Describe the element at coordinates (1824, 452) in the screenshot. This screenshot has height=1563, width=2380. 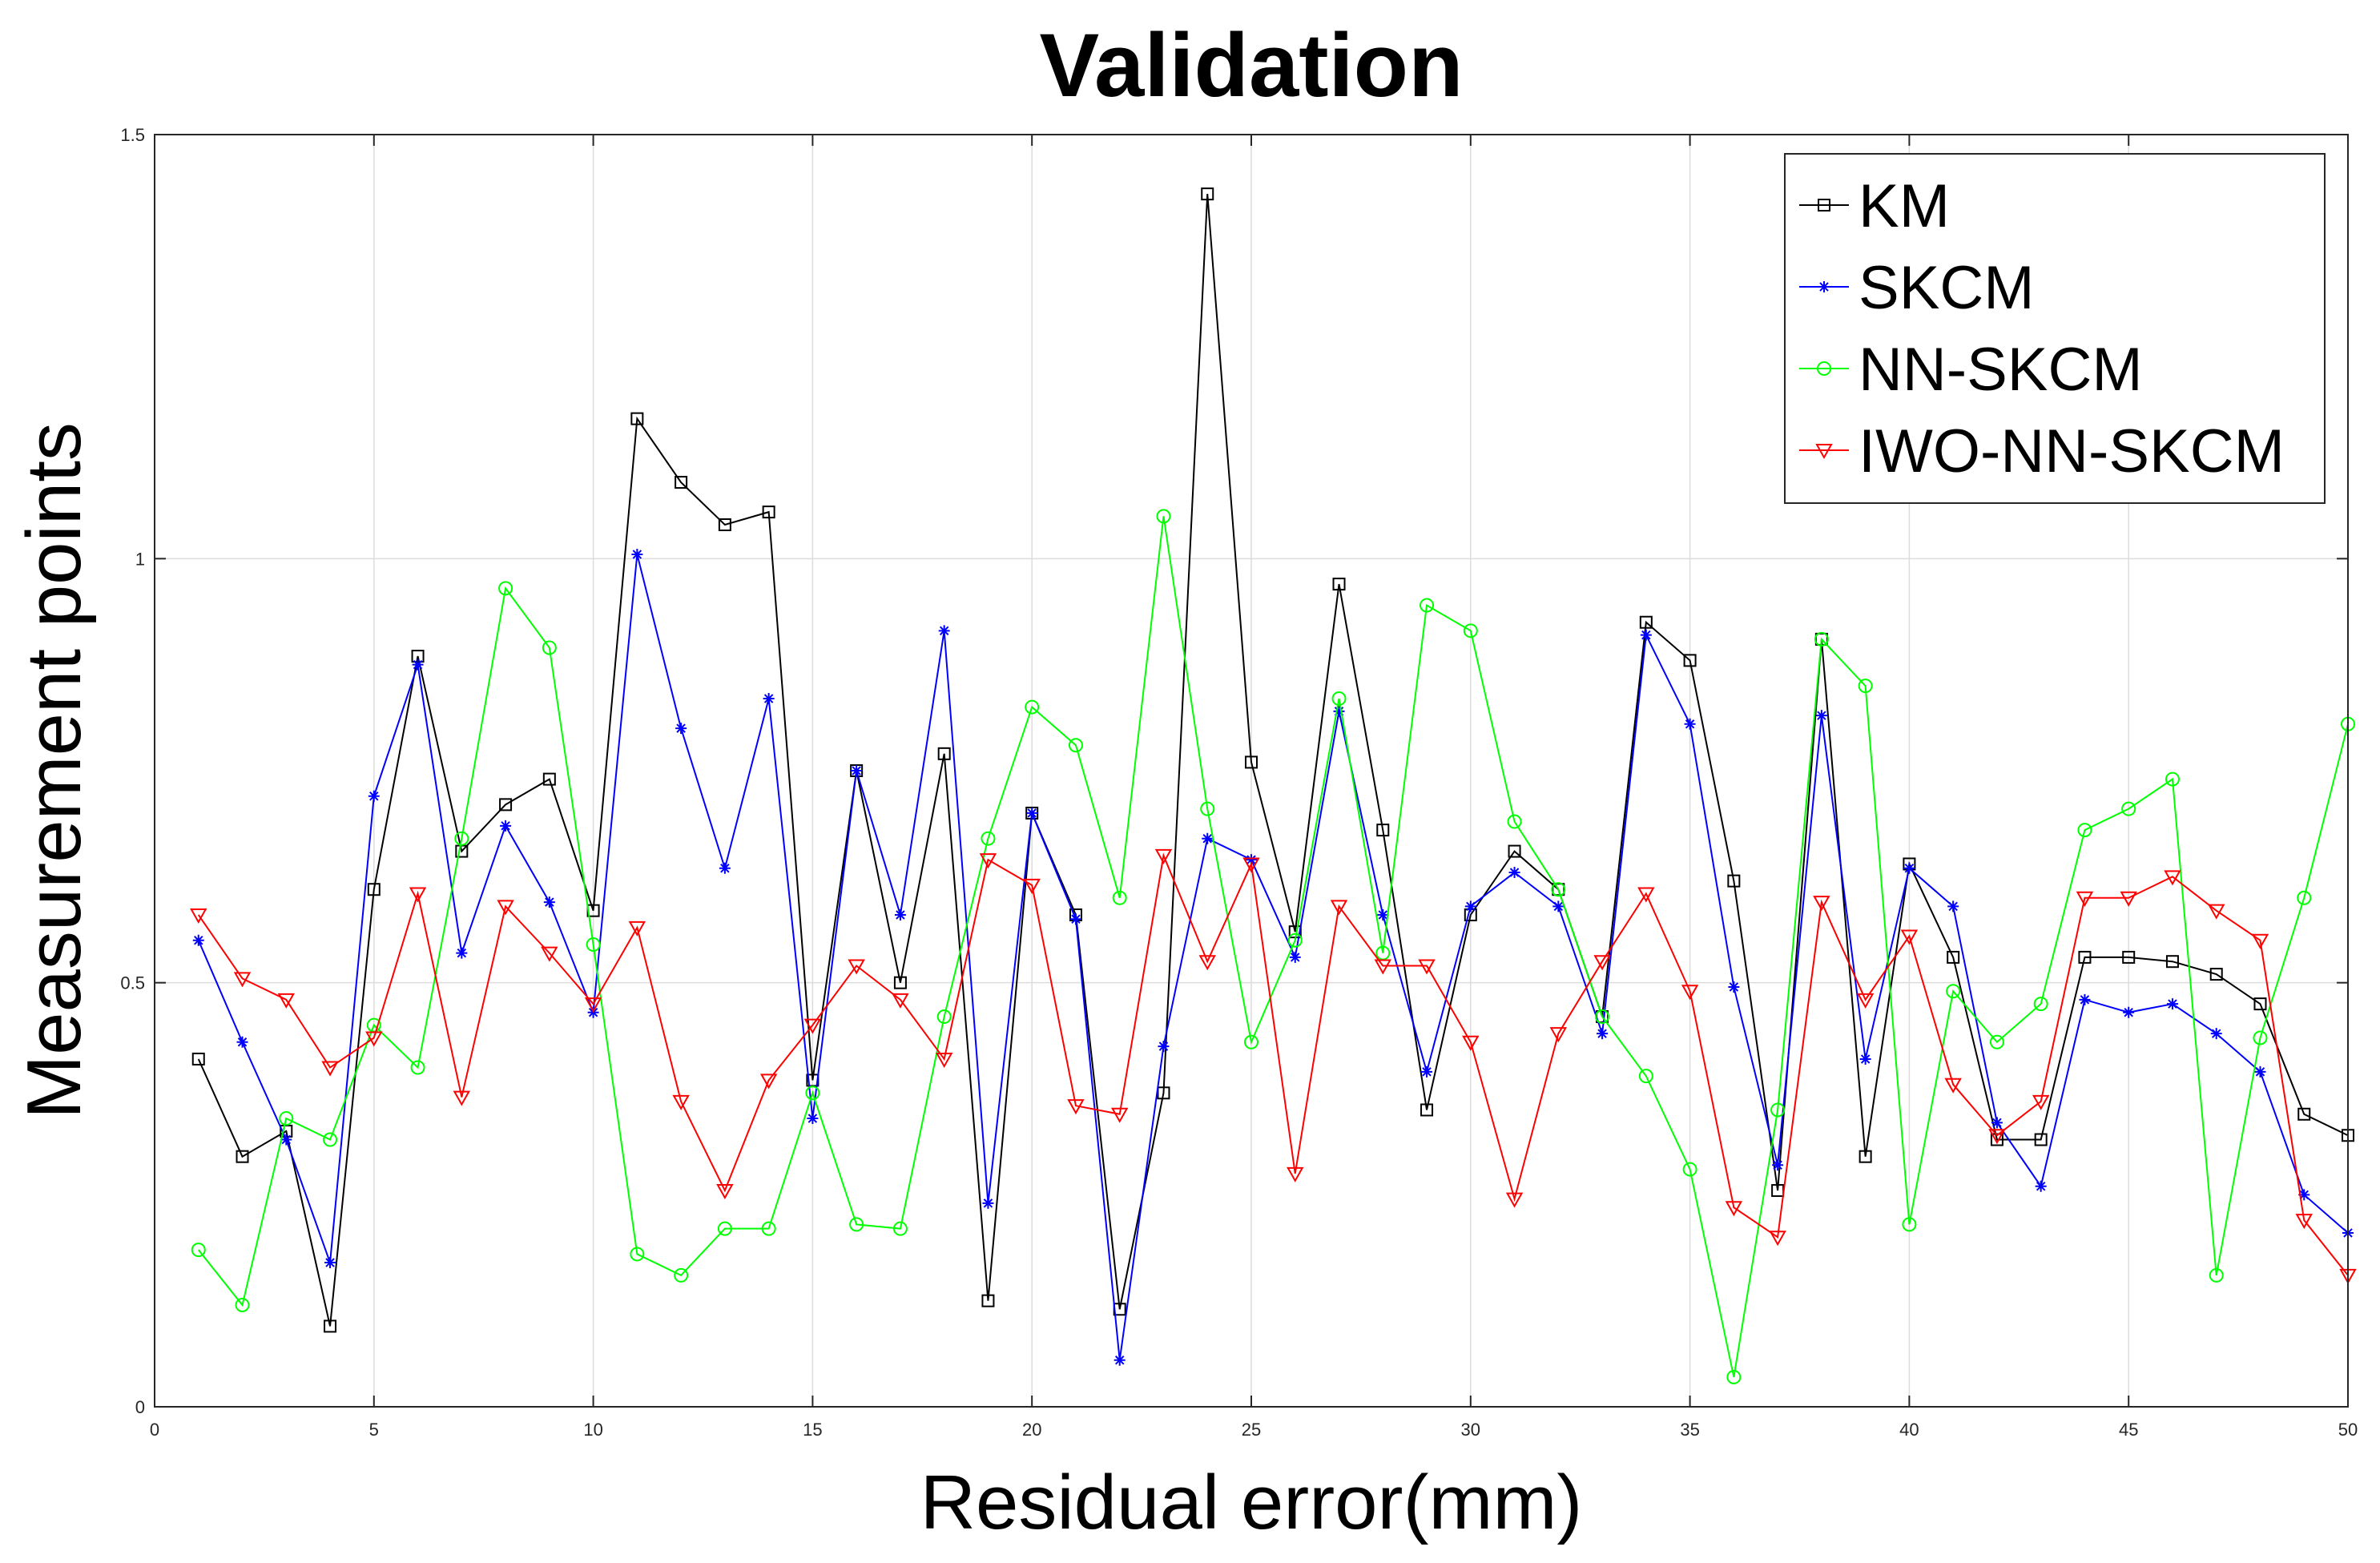
I see `legend-marker-iwo-nn-skcm` at that location.